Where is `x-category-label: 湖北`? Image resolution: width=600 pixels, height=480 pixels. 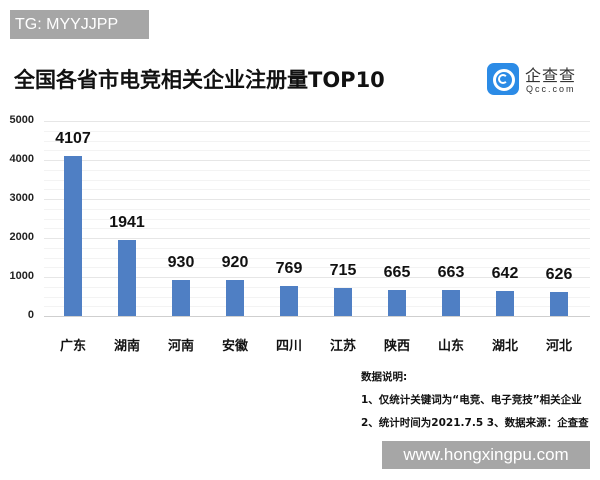
x-category-label: 湖北 is located at coordinates (504, 346).